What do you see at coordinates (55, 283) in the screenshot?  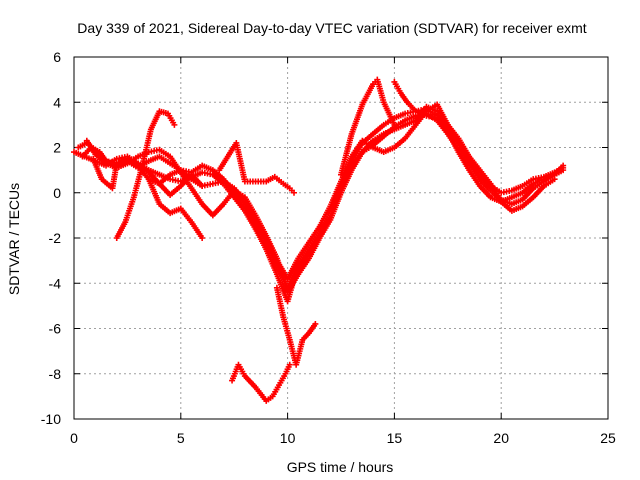 I see `y-tick-label: -4` at bounding box center [55, 283].